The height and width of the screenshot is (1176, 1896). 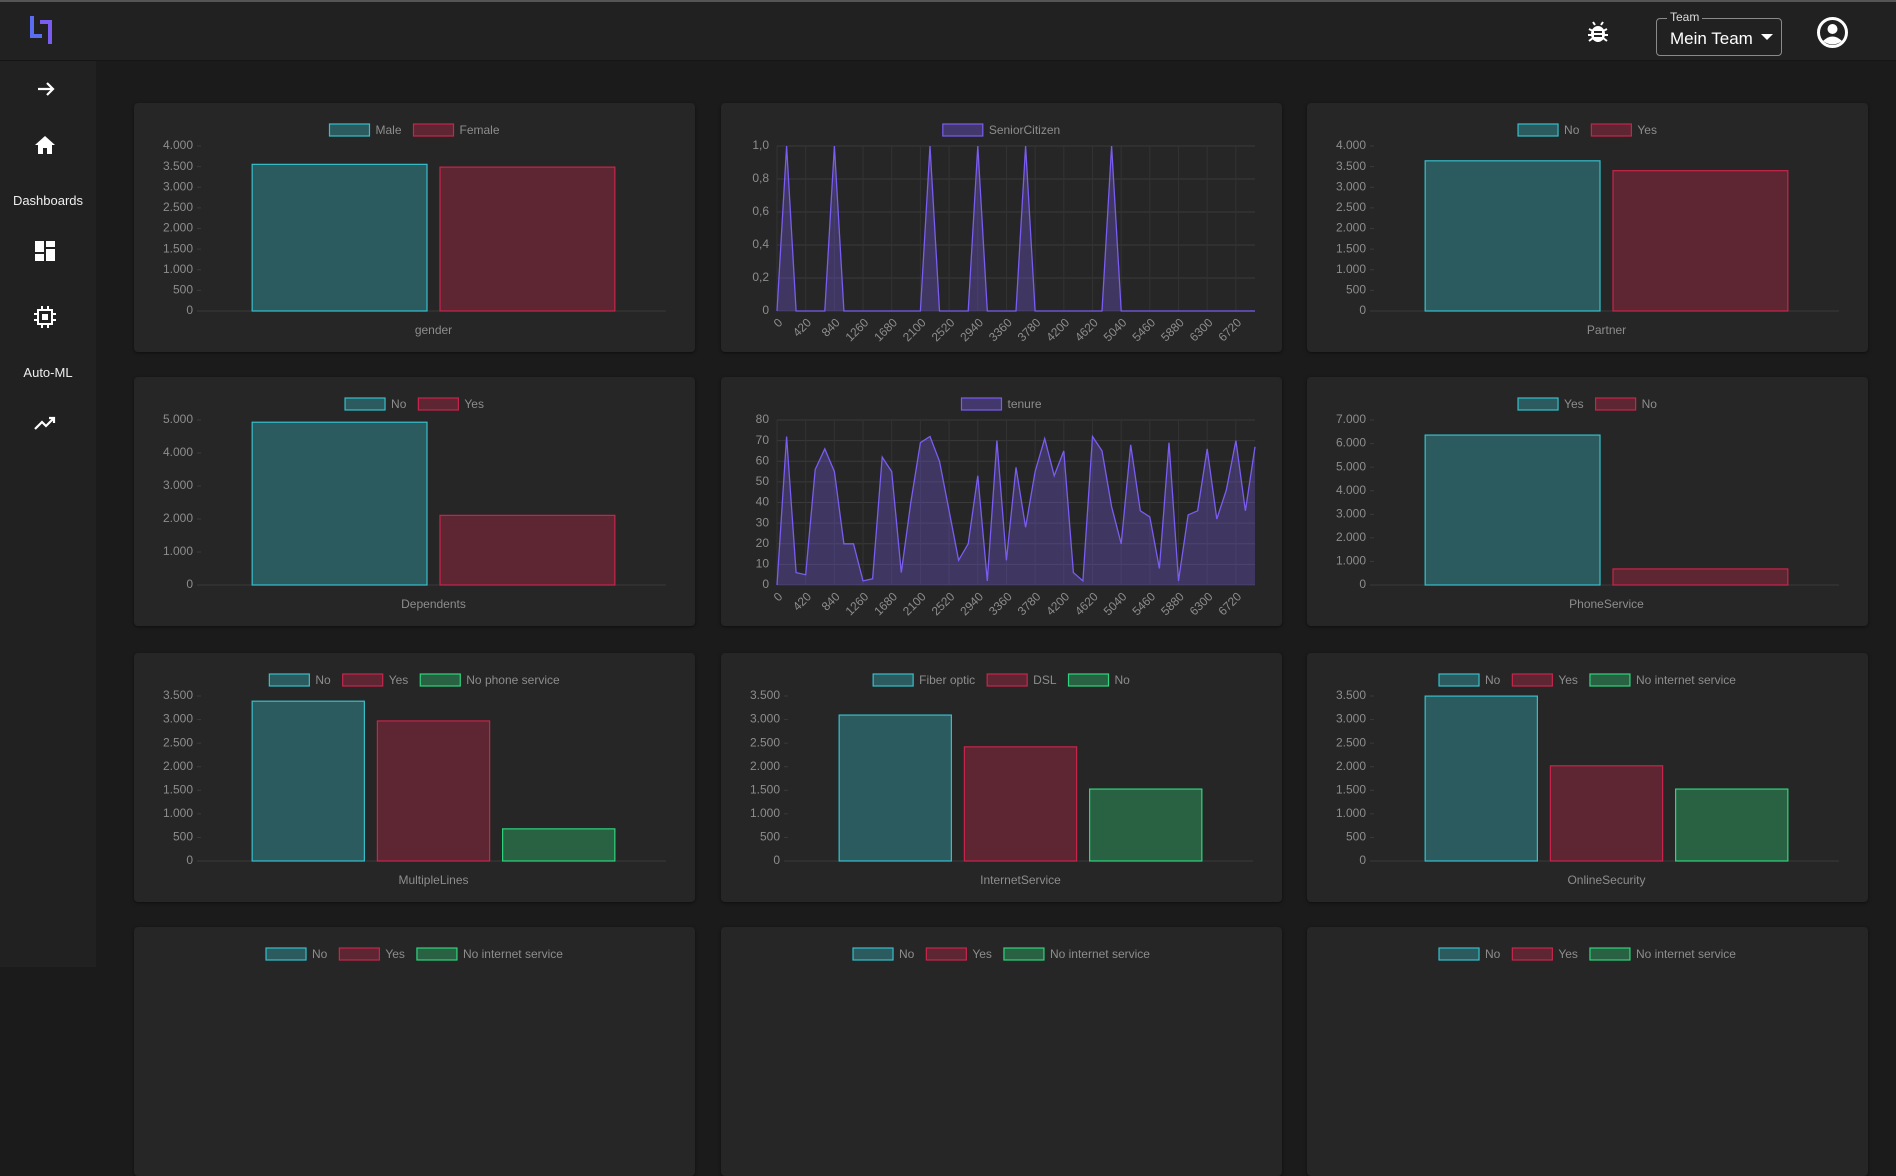 What do you see at coordinates (763, 522) in the screenshot?
I see `y-tick-label: 30` at bounding box center [763, 522].